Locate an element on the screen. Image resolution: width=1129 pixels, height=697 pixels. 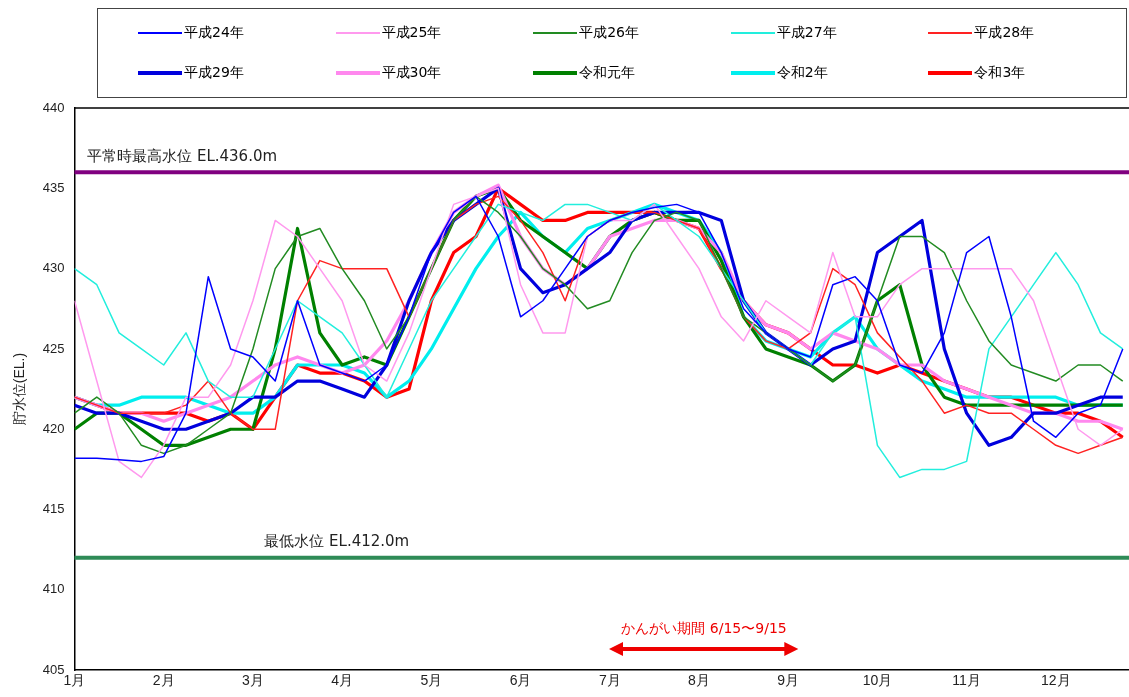
legend-label: 平成24年 is located at coordinates (214, 33).